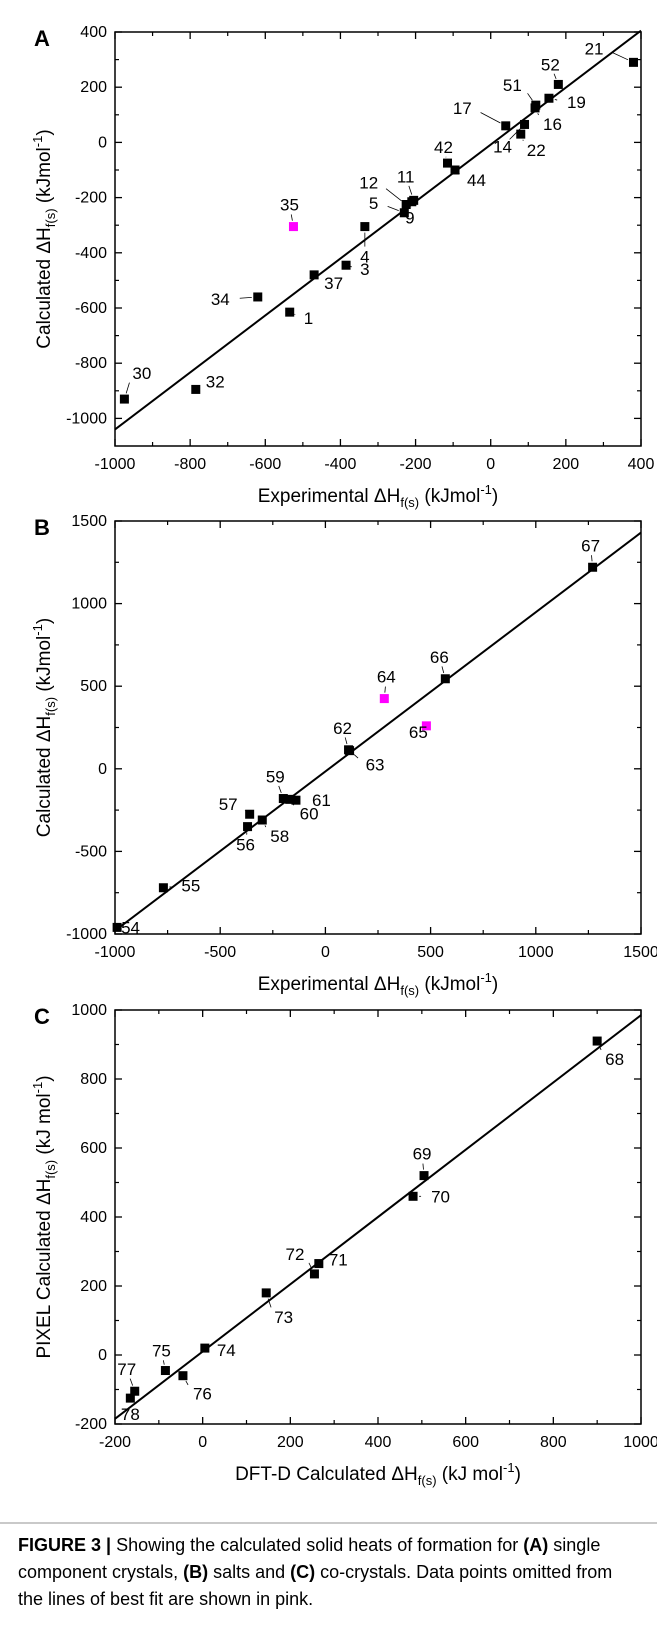 Image resolution: width=657 pixels, height=1635 pixels. I want to click on data-label-57: 57, so click(228, 804).